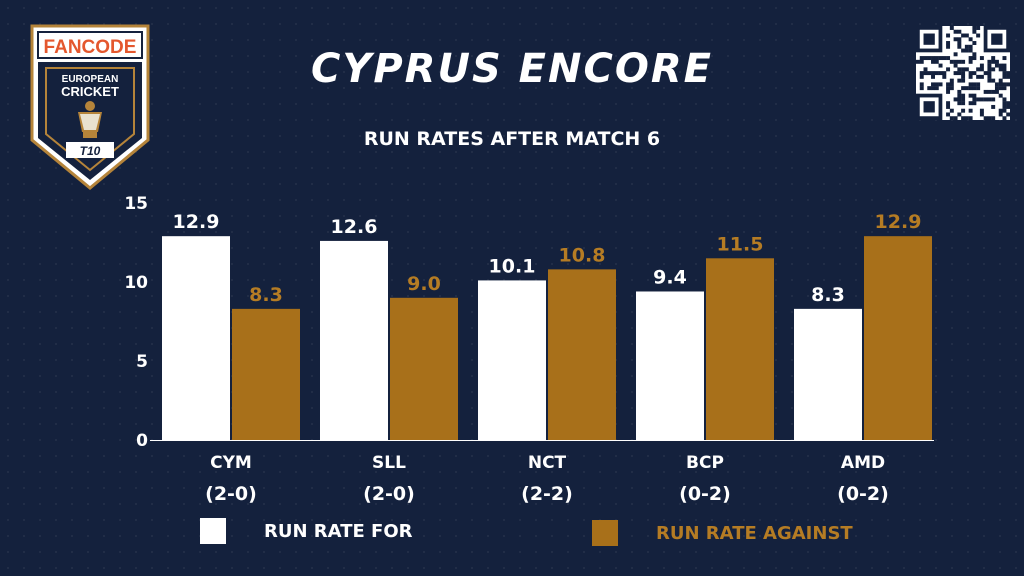 Image resolution: width=1024 pixels, height=576 pixels. I want to click on data-label-against: 10.8, so click(582, 255).